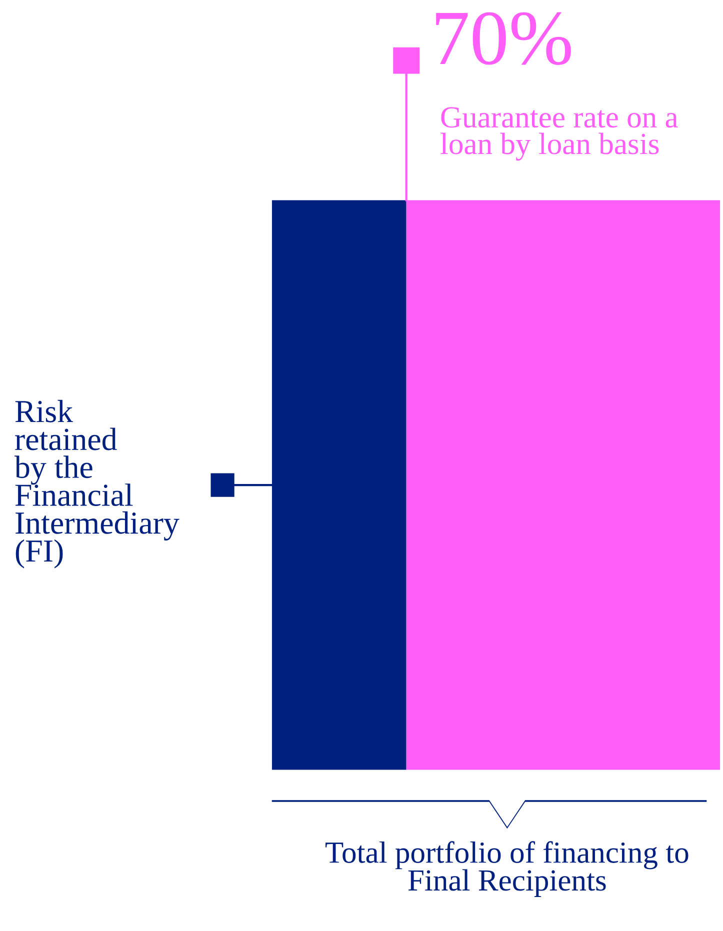 The image size is (723, 931). Describe the element at coordinates (503, 38) in the screenshot. I see `data-label: 70%` at that location.